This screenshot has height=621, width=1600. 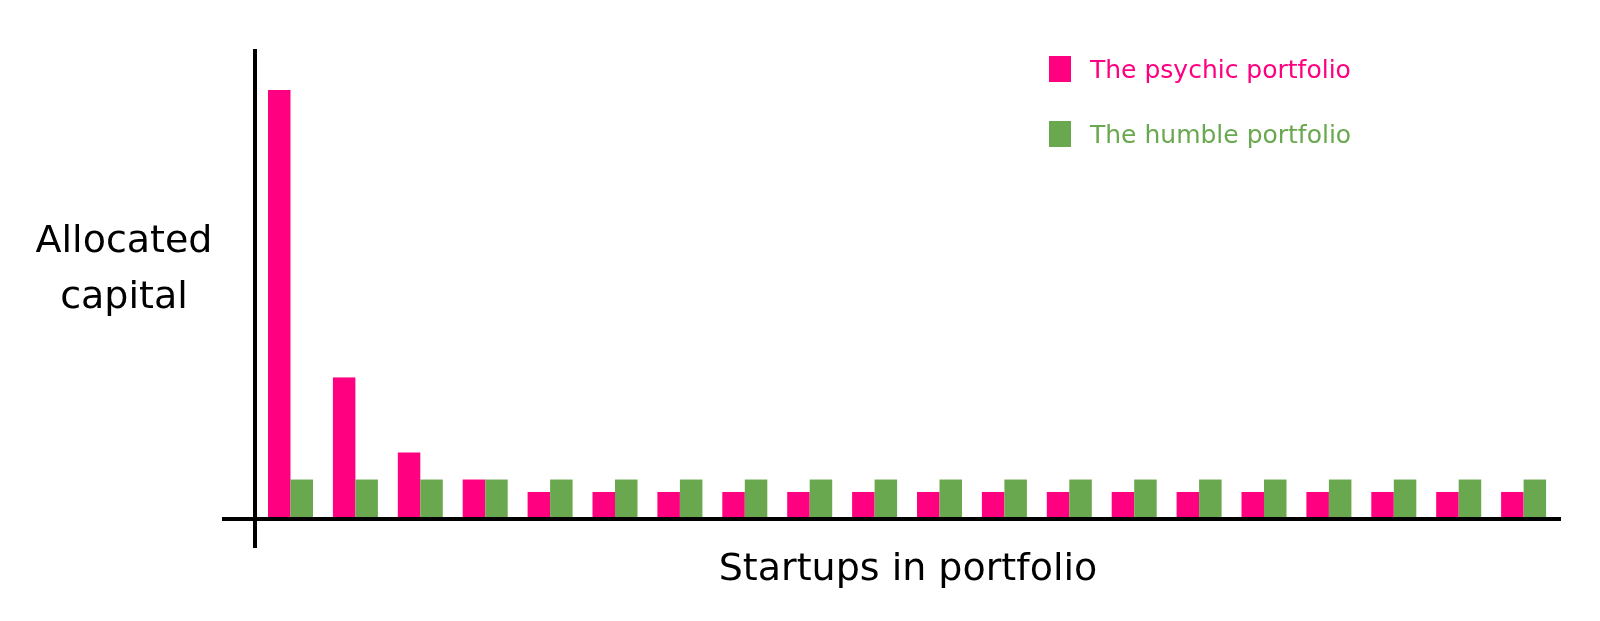 I want to click on legend-label: The psychic portfolio, so click(x=1220, y=69).